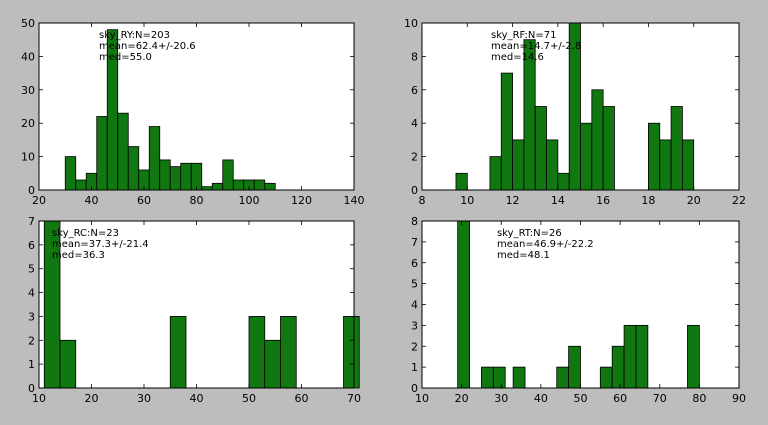 Image resolution: width=768 pixels, height=425 pixels. I want to click on x-tick-label: 50, so click(581, 398).